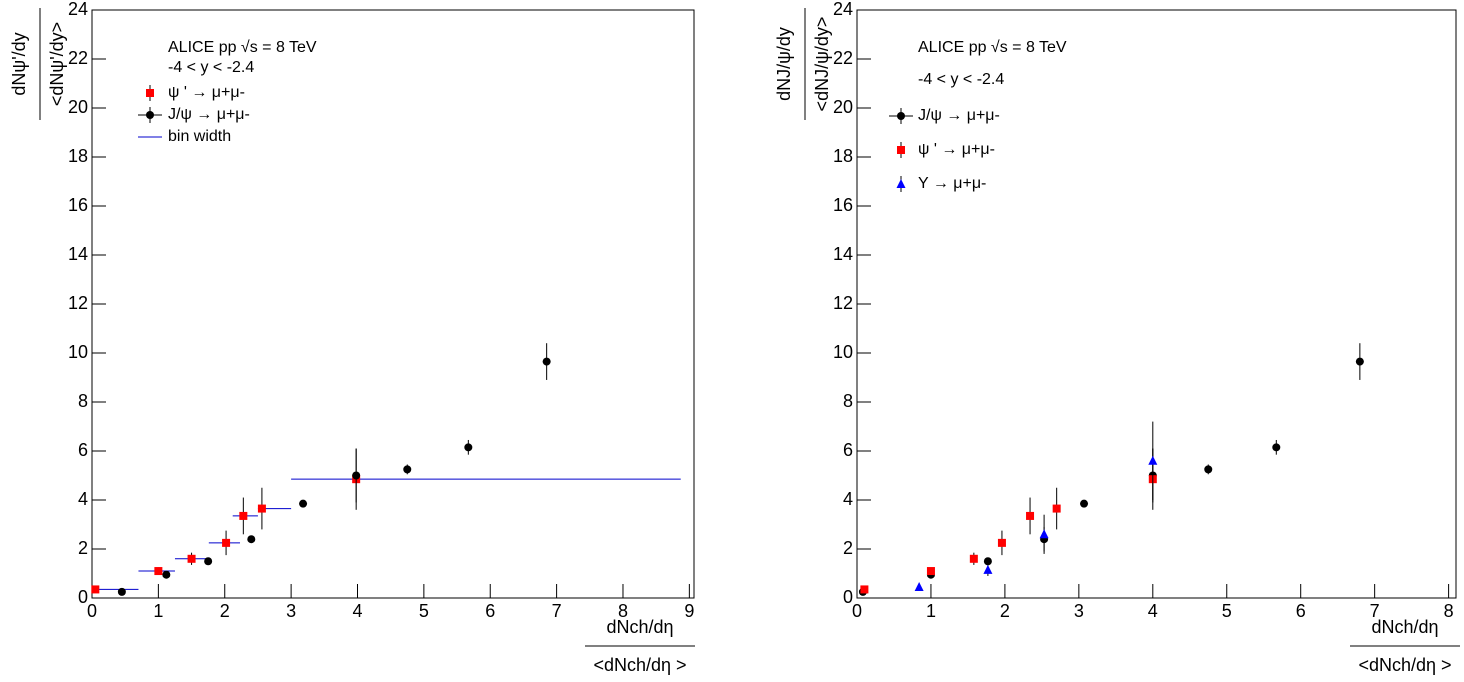 Image resolution: width=1464 pixels, height=682 pixels. What do you see at coordinates (199, 136) in the screenshot?
I see `legend-label: bin width` at bounding box center [199, 136].